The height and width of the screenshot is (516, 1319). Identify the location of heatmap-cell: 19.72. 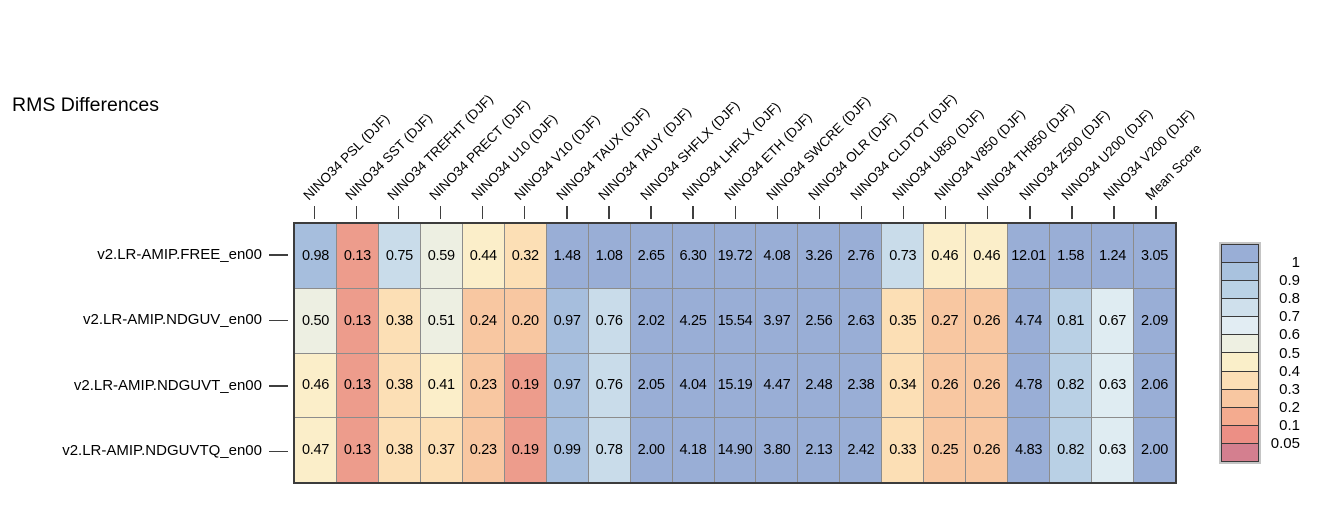
(735, 256).